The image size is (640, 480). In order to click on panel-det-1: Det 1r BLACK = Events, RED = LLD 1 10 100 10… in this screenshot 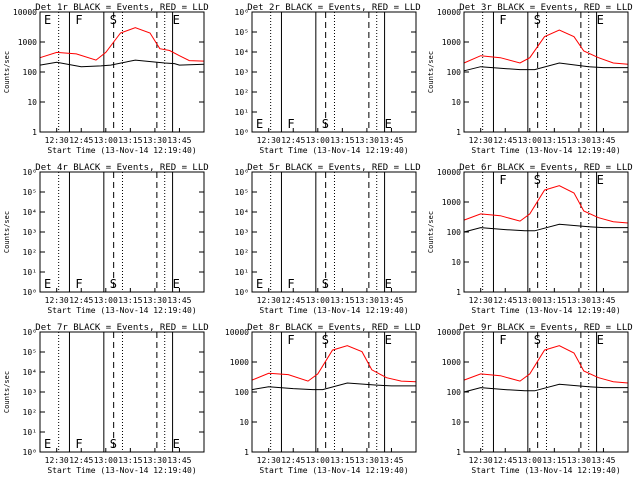, I will do `click(106, 79)`.